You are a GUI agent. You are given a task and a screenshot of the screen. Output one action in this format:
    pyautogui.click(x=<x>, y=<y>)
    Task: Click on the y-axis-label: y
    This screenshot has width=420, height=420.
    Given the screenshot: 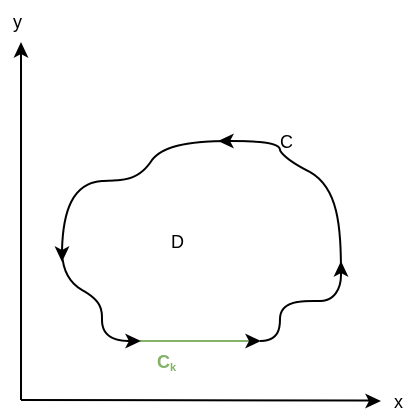 What is the action you would take?
    pyautogui.click(x=17, y=22)
    